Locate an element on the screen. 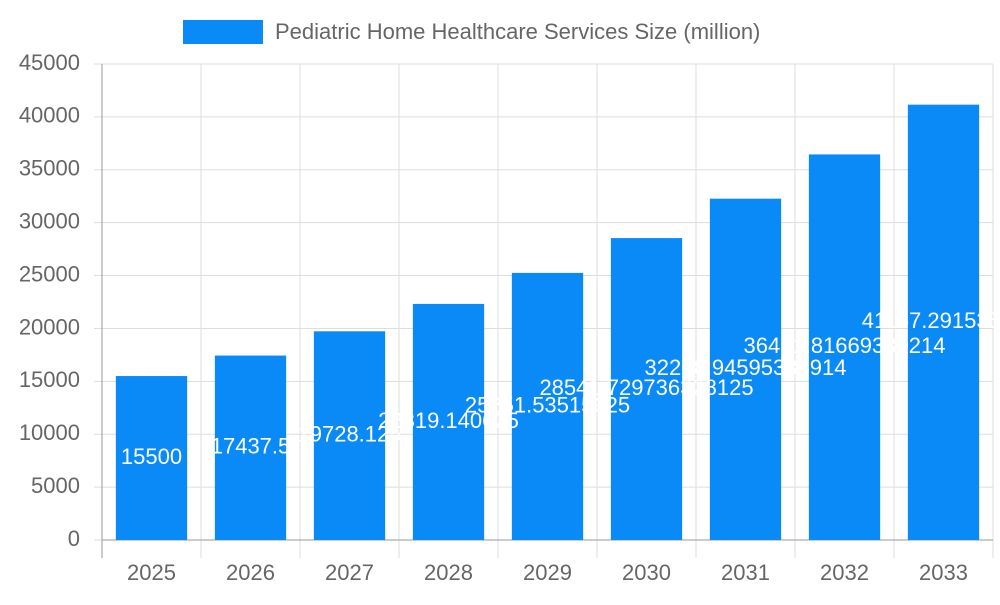 The height and width of the screenshot is (605, 1000). data-label: 19728.125 is located at coordinates (350, 433).